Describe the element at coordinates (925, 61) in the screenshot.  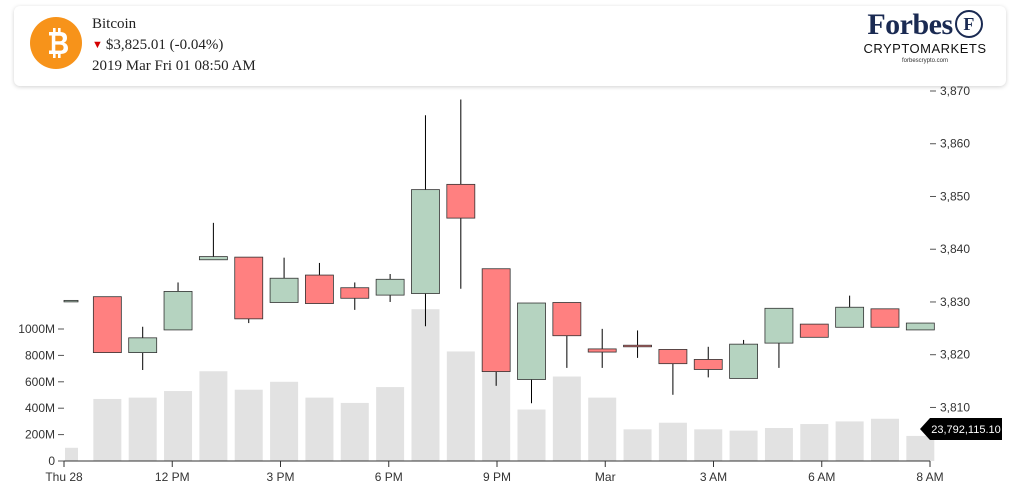
I see `brand-url: forbescrypto.com` at that location.